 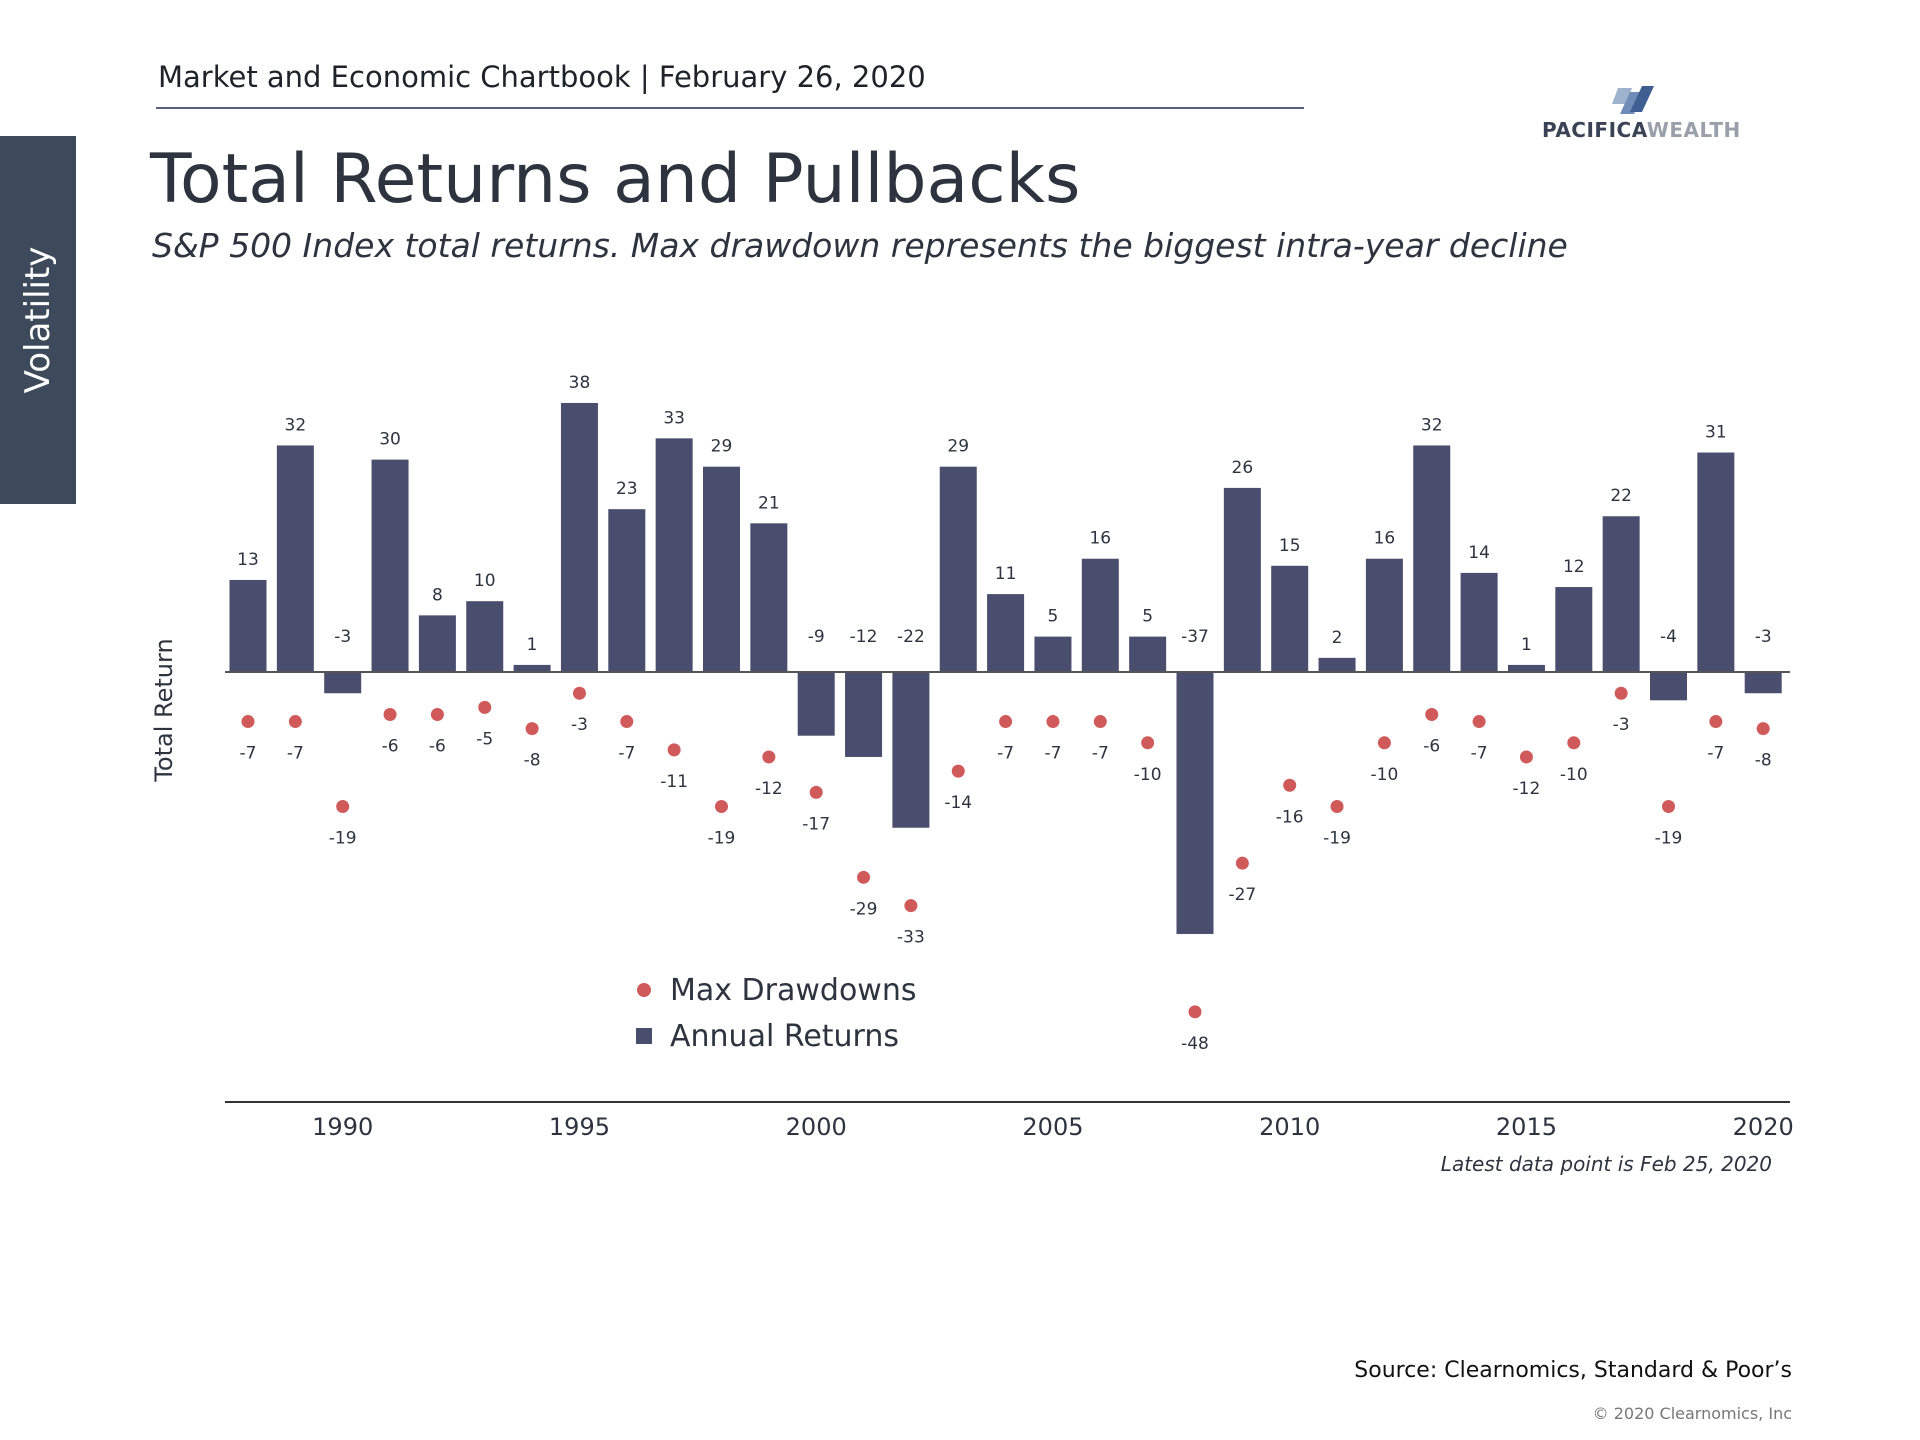 I want to click on drawdown-value-label: -8, so click(x=1763, y=761).